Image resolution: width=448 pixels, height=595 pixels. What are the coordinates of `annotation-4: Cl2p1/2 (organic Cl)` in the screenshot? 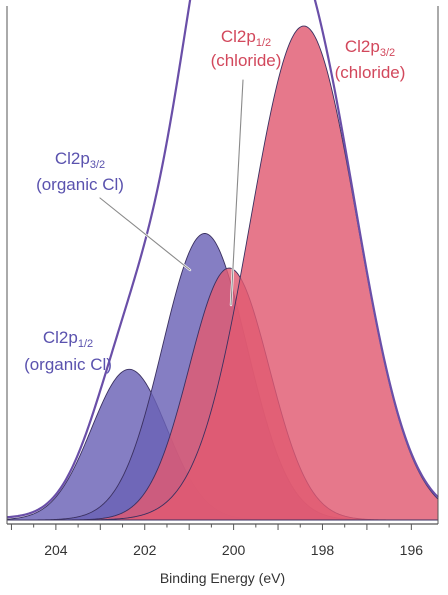 It's located at (68, 351).